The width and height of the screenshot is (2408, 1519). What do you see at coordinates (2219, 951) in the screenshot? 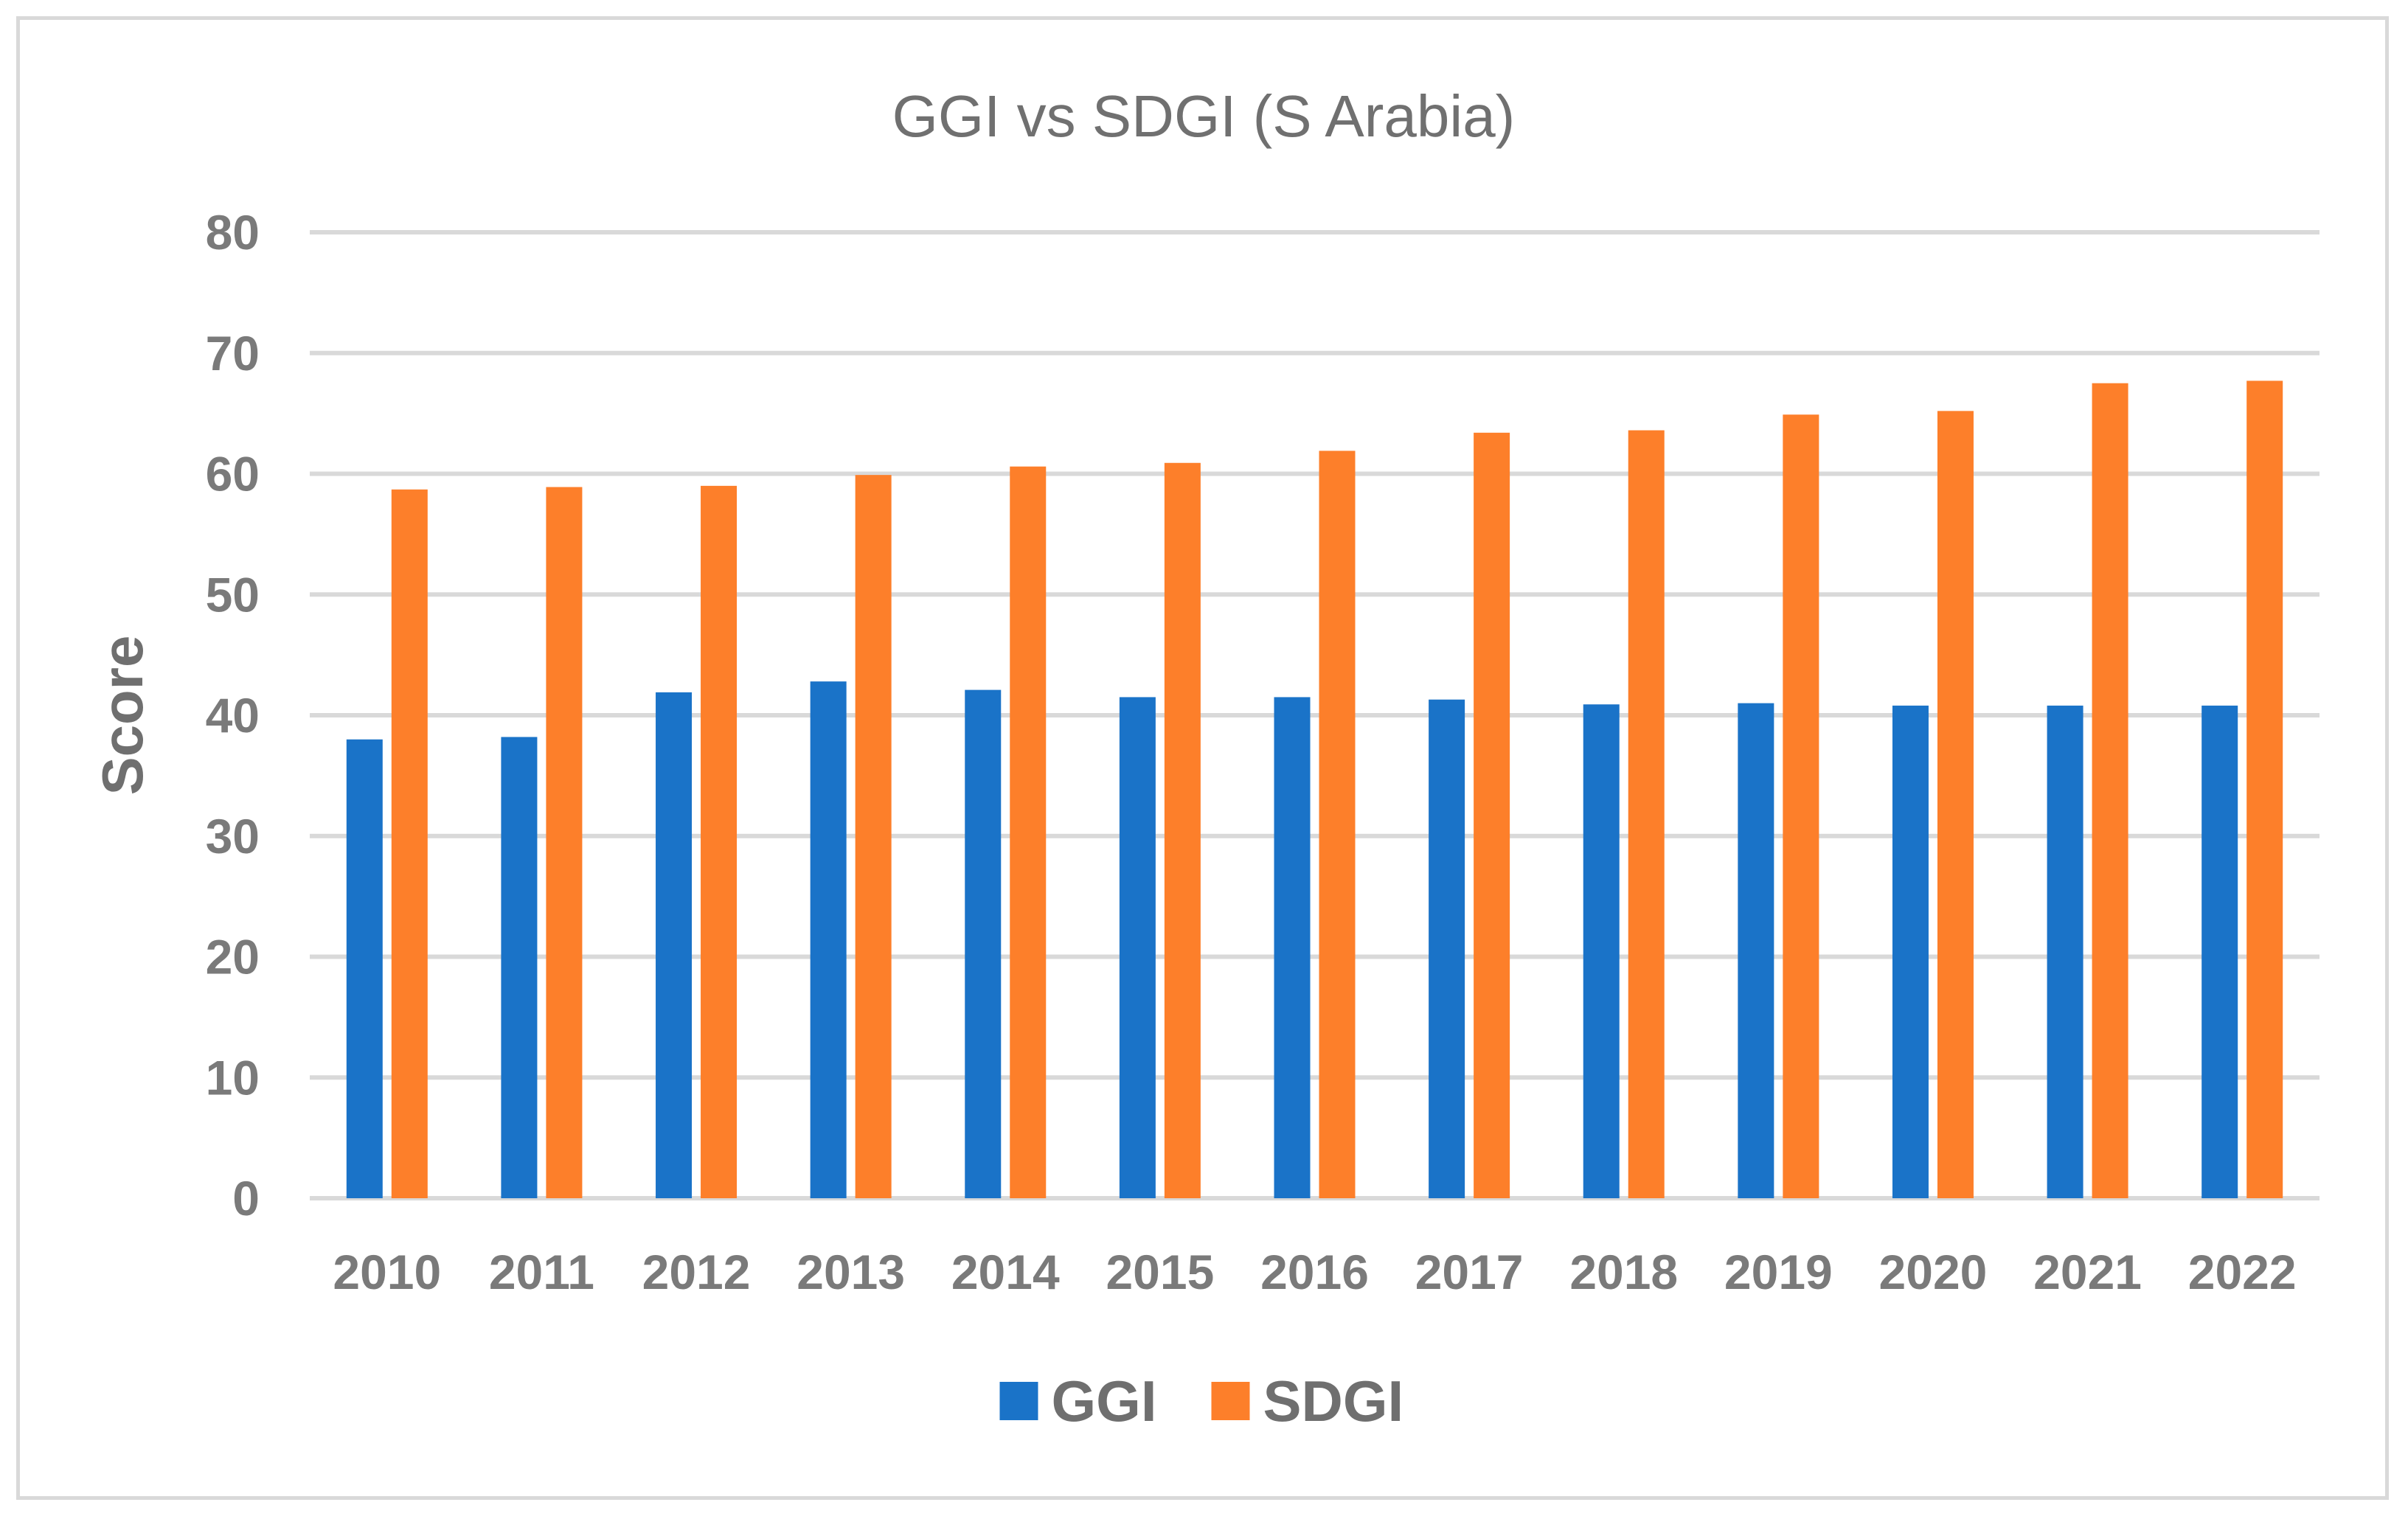
I see `bar-ggi-2022` at bounding box center [2219, 951].